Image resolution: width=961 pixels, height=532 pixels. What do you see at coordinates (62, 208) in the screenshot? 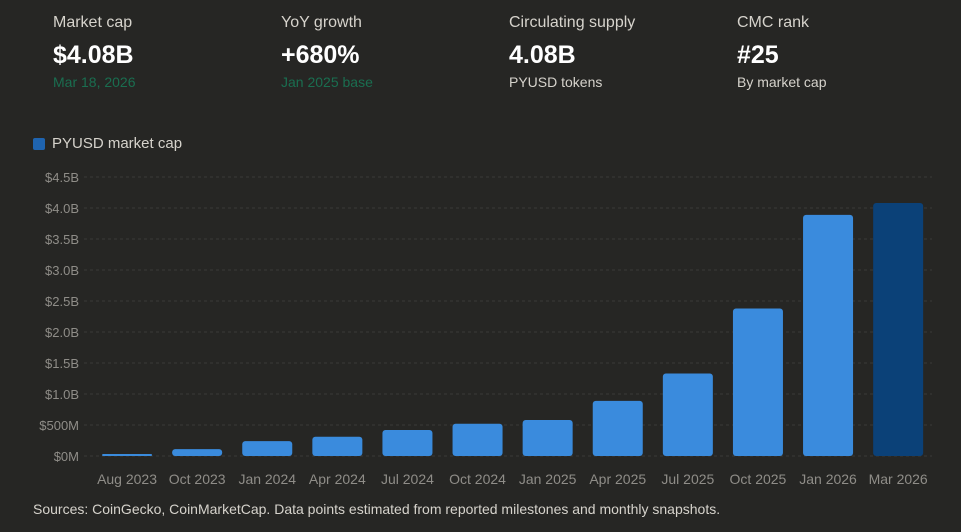
I see `y-tick-label: $4.0B` at bounding box center [62, 208].